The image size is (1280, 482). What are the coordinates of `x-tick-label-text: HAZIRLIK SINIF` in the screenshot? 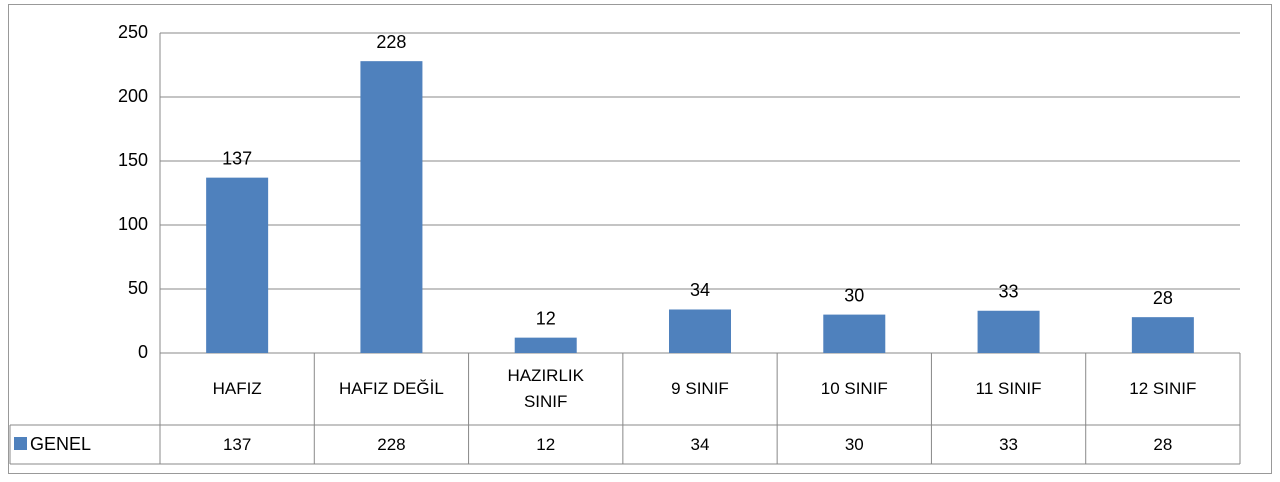 It's located at (545, 388).